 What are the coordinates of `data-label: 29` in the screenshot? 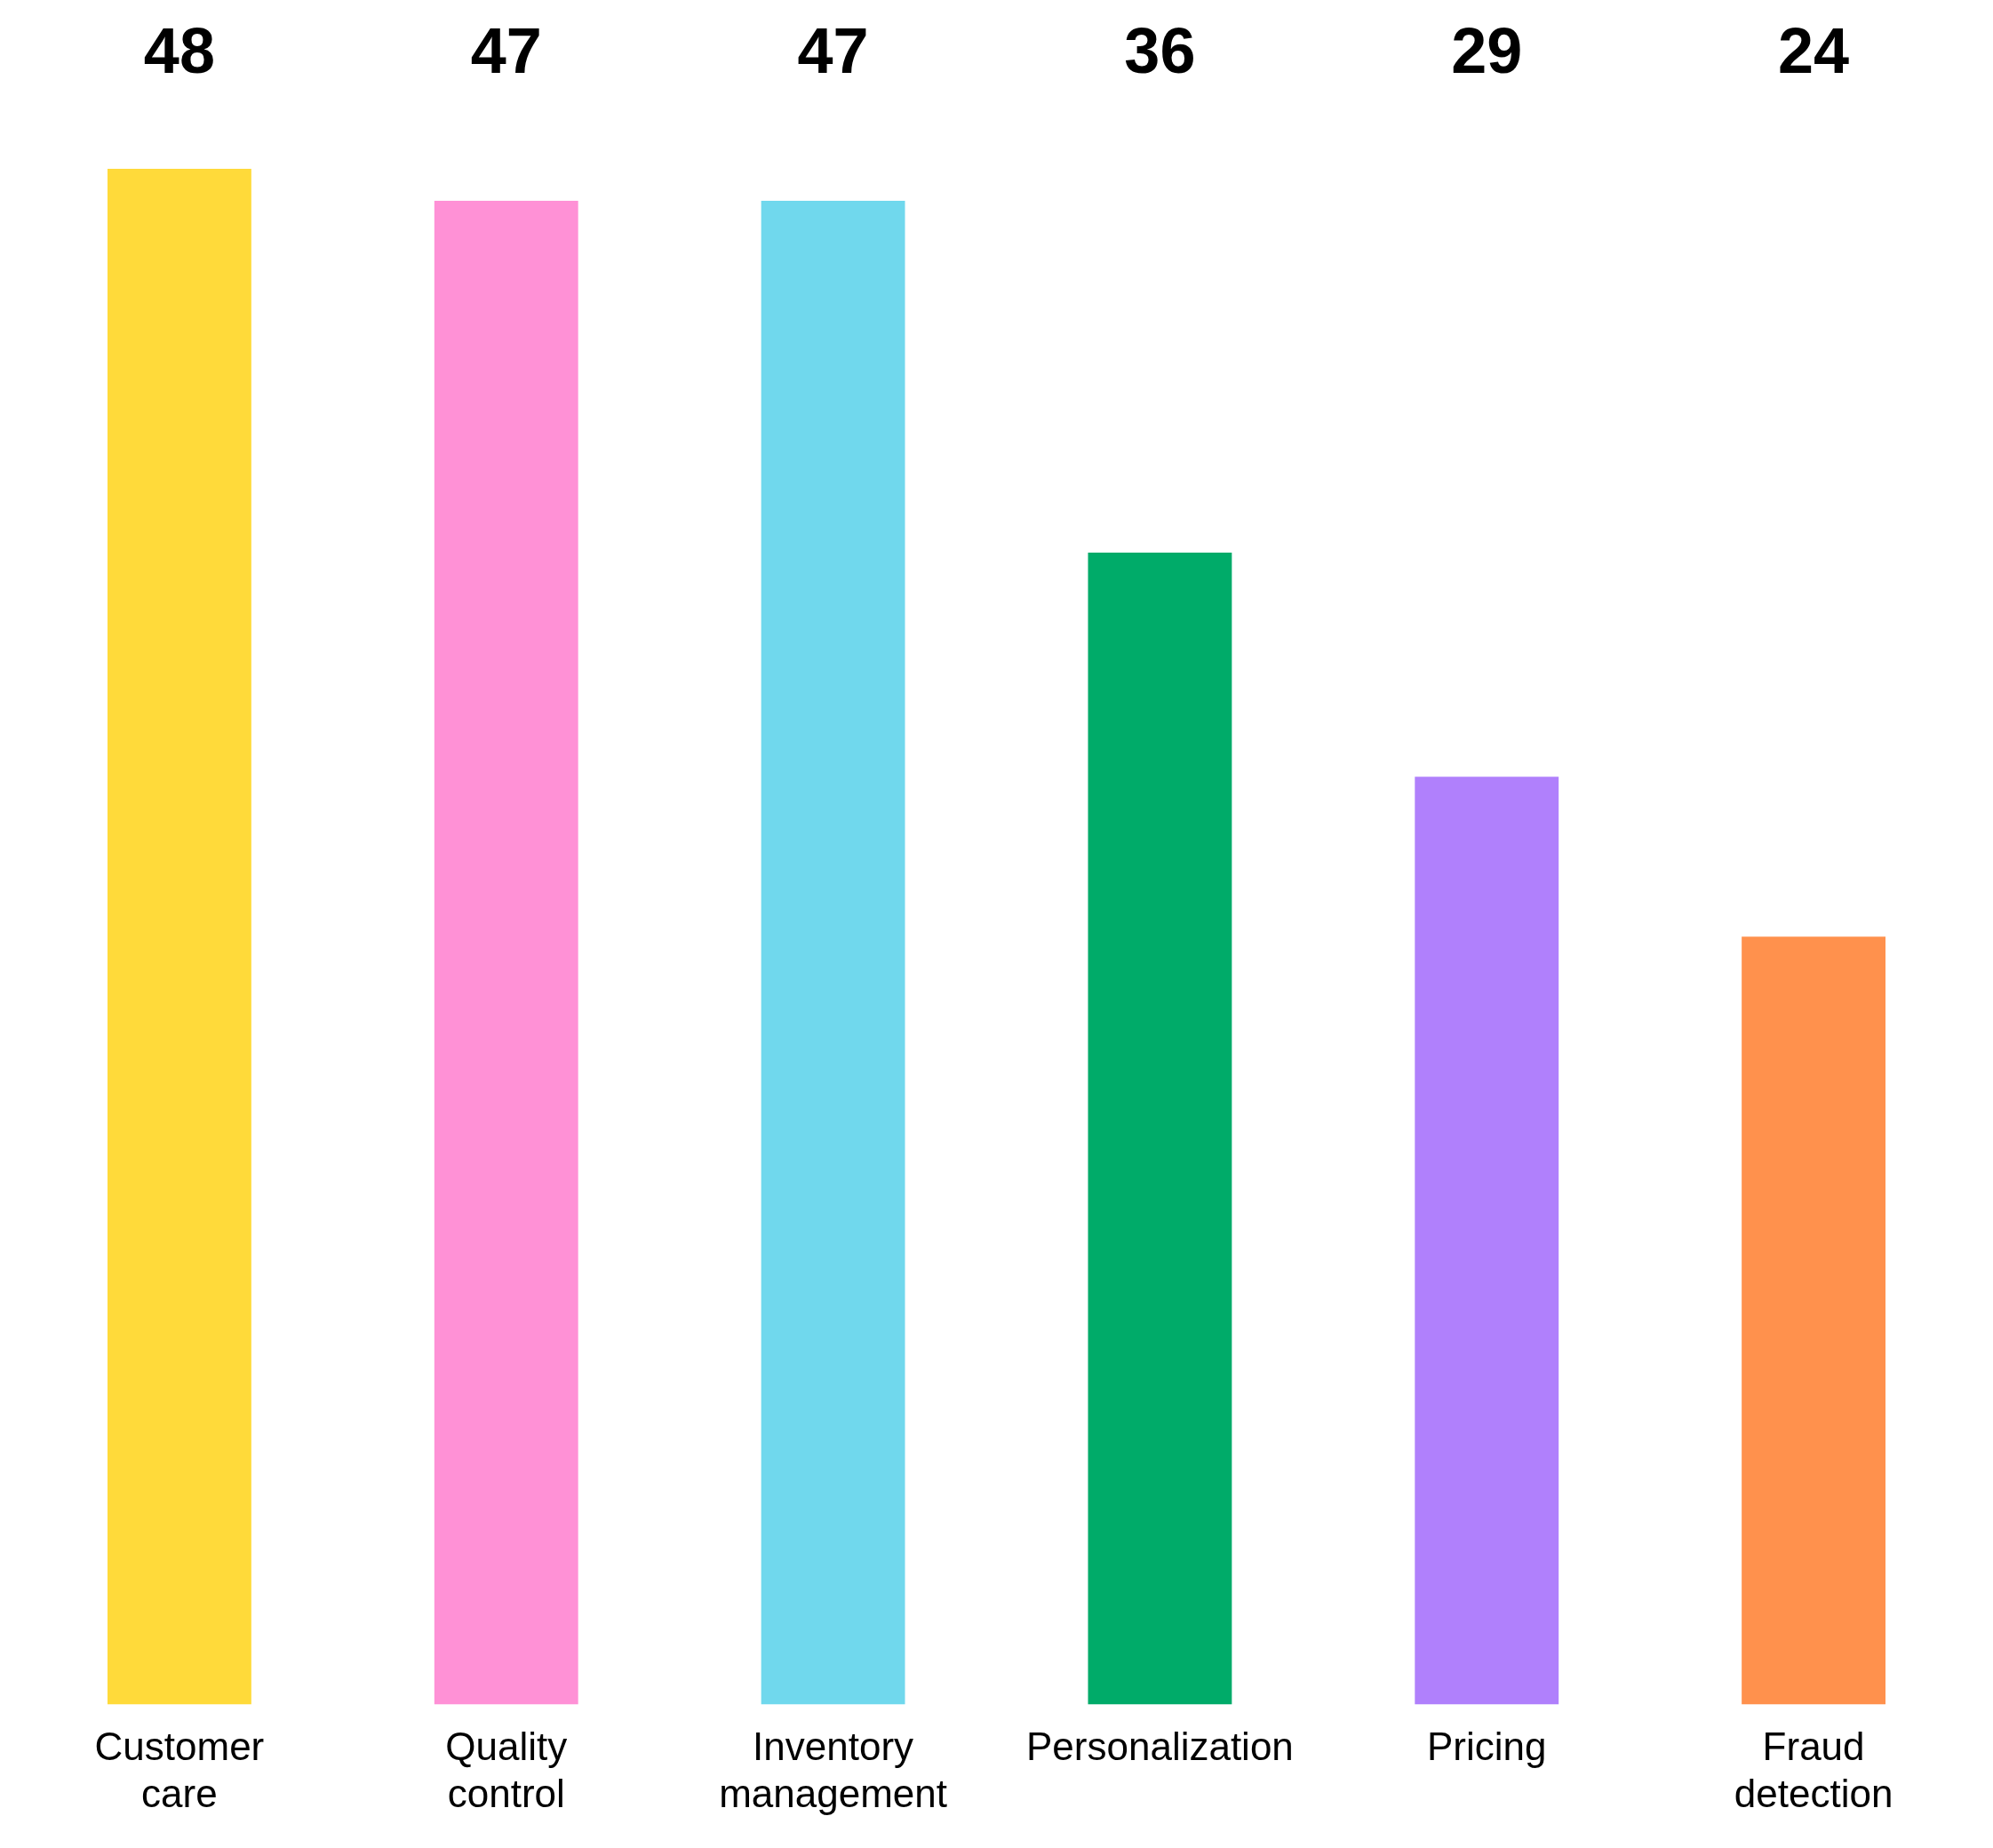 It's located at (1487, 50).